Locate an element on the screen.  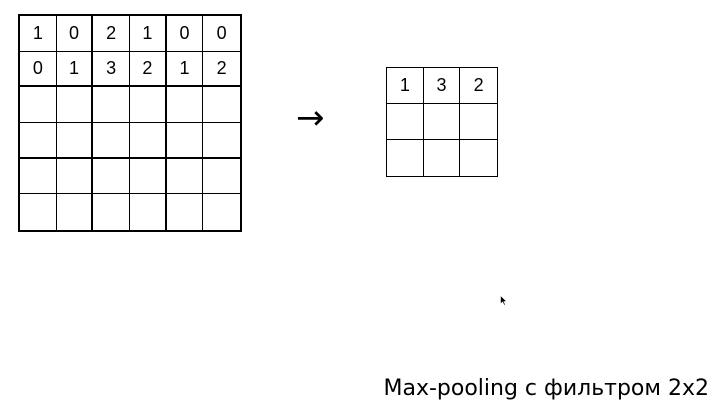
output-cell: 3 is located at coordinates (442, 86).